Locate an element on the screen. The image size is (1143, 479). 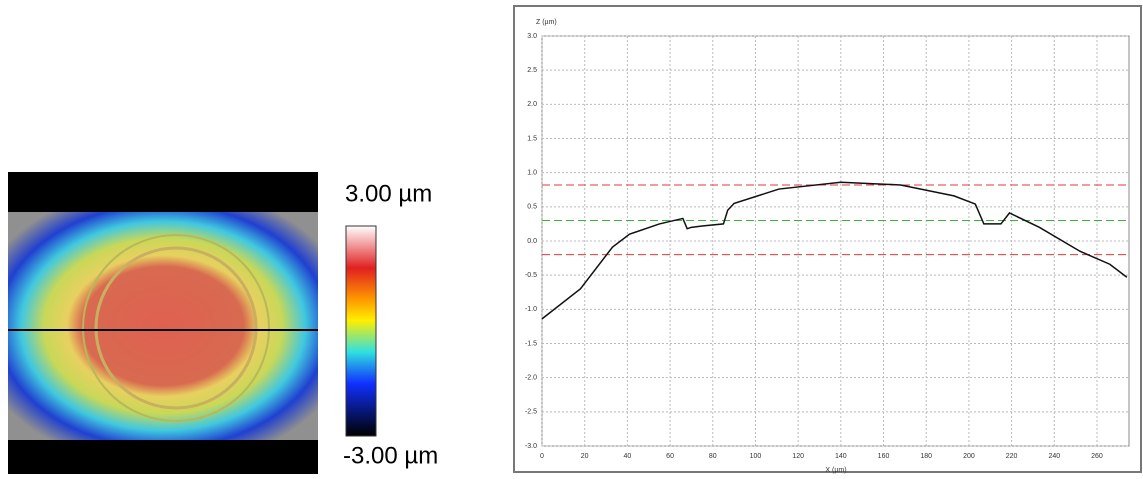
y-tick-label: 0.5 is located at coordinates (532, 207).